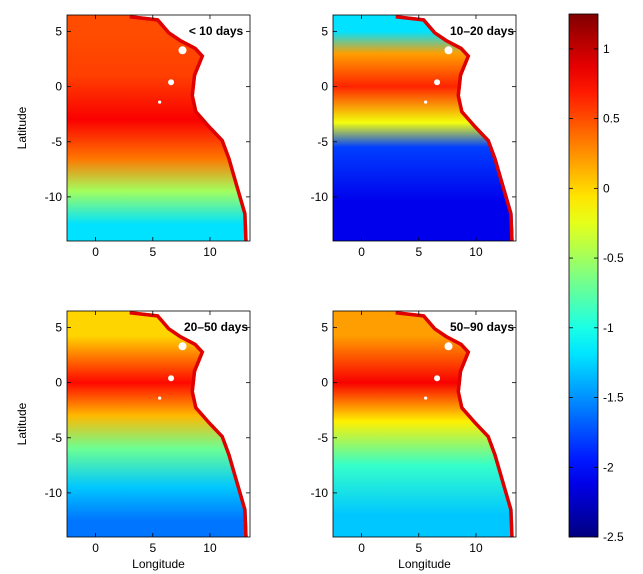 The width and height of the screenshot is (643, 574). I want to click on panel-label: 20–50 days, so click(216, 327).